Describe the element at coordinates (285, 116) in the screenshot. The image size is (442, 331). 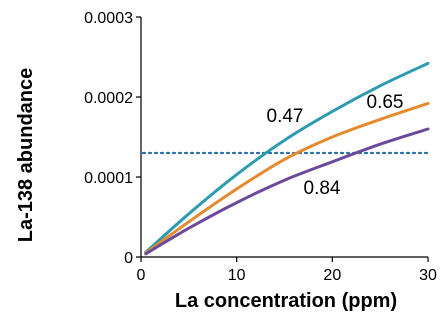
I see `curve-label: 0.47` at that location.